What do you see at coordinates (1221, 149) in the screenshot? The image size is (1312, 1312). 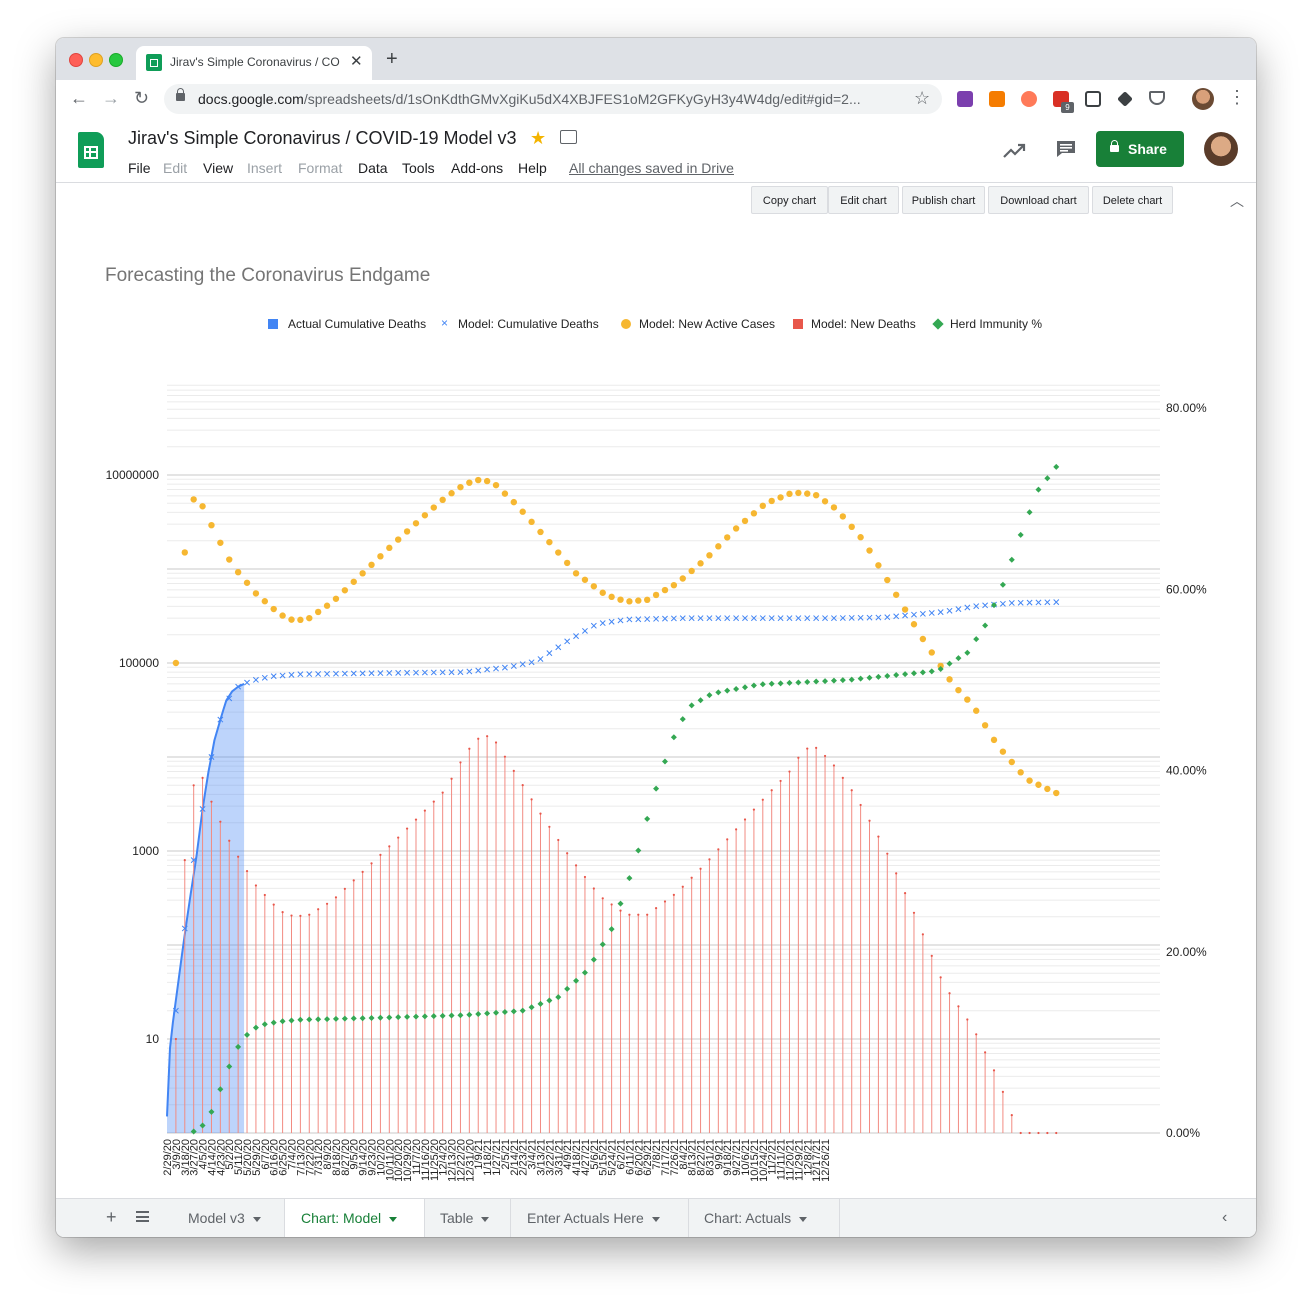 I see `account-avatar` at bounding box center [1221, 149].